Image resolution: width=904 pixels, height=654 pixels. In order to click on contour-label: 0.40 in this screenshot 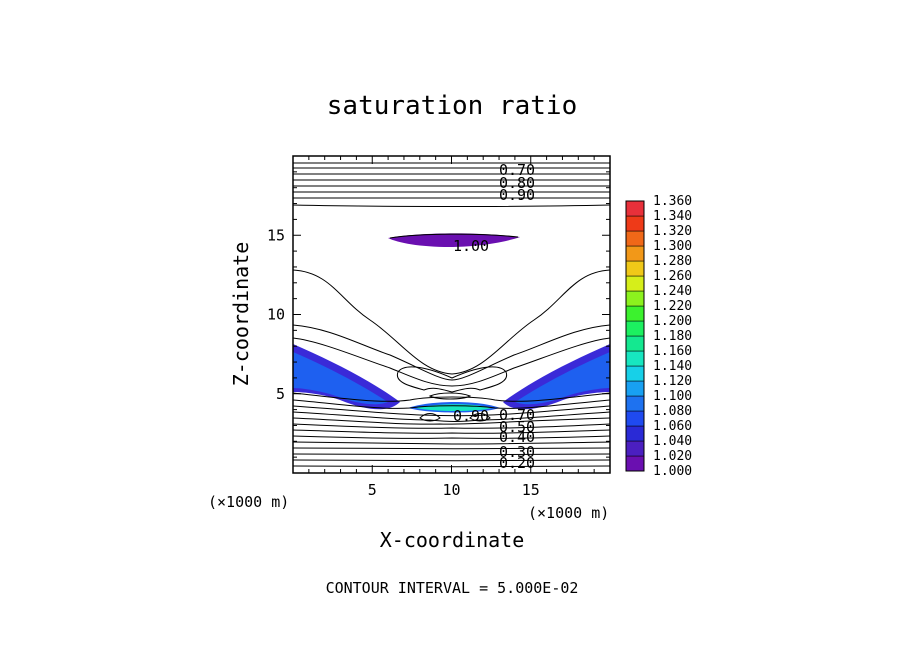, I will do `click(517, 437)`.